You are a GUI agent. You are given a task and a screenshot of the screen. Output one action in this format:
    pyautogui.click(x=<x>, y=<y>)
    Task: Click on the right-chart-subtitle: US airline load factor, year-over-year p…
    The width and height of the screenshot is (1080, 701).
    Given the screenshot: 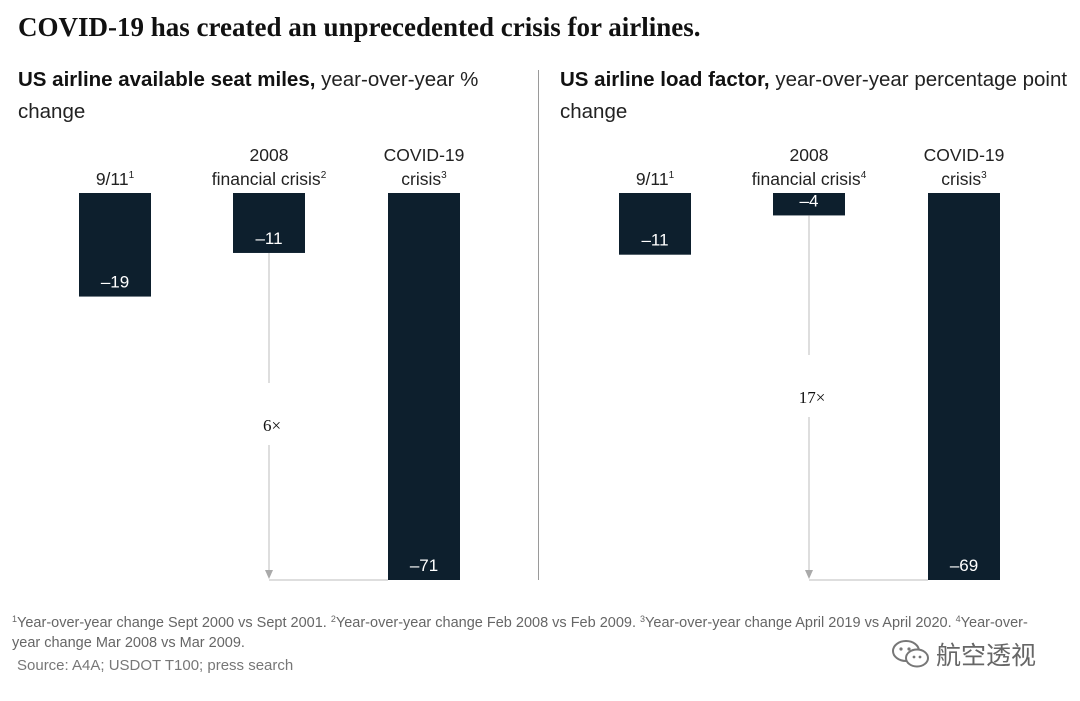 What is the action you would take?
    pyautogui.click(x=815, y=96)
    